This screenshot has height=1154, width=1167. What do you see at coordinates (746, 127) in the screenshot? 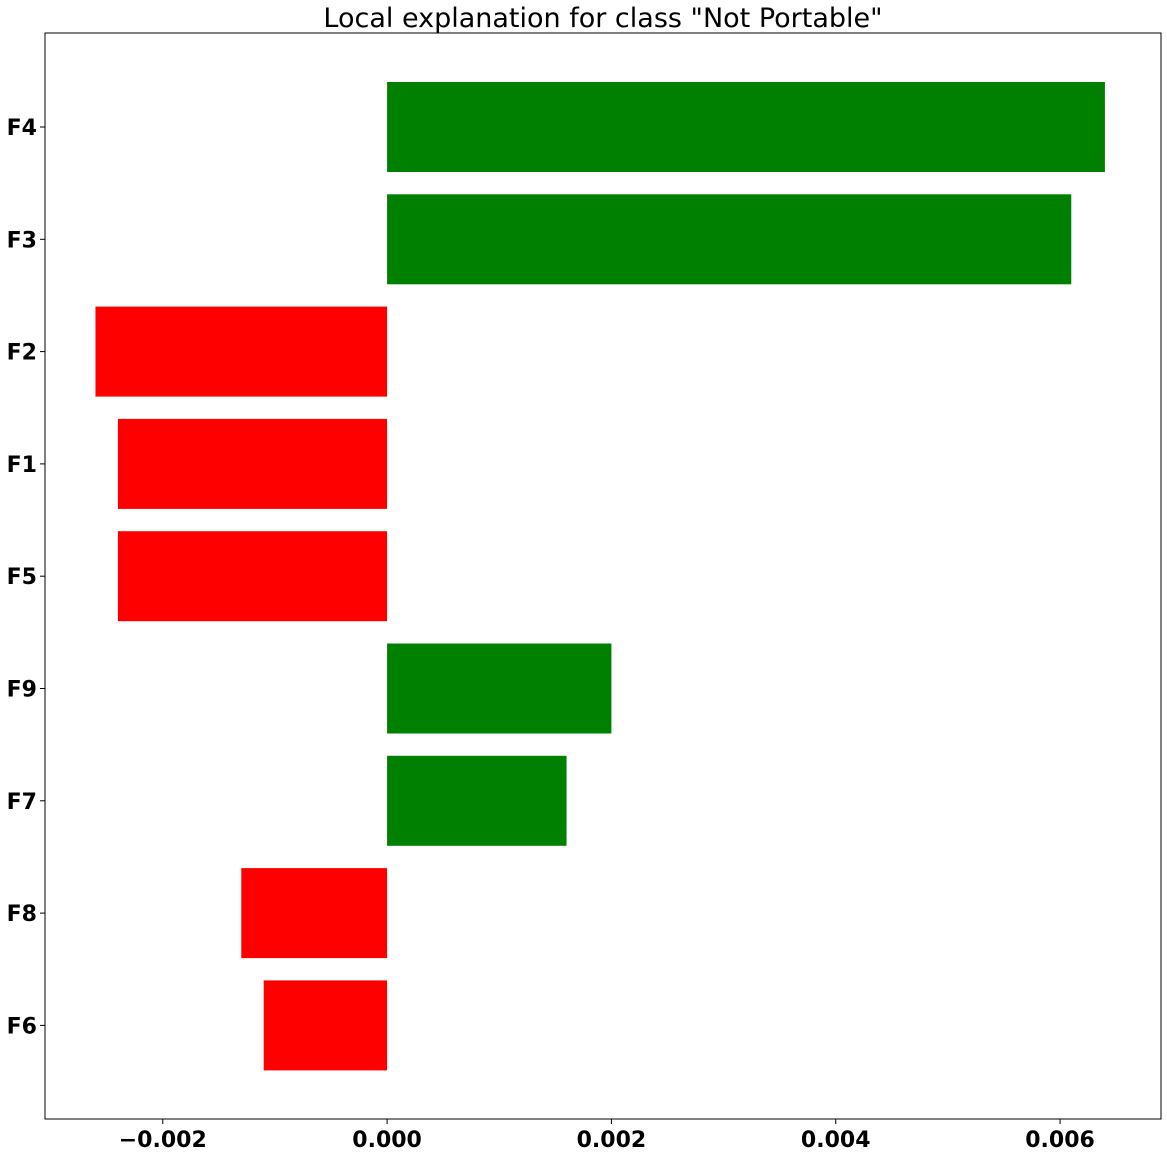
I see `bar-f4` at bounding box center [746, 127].